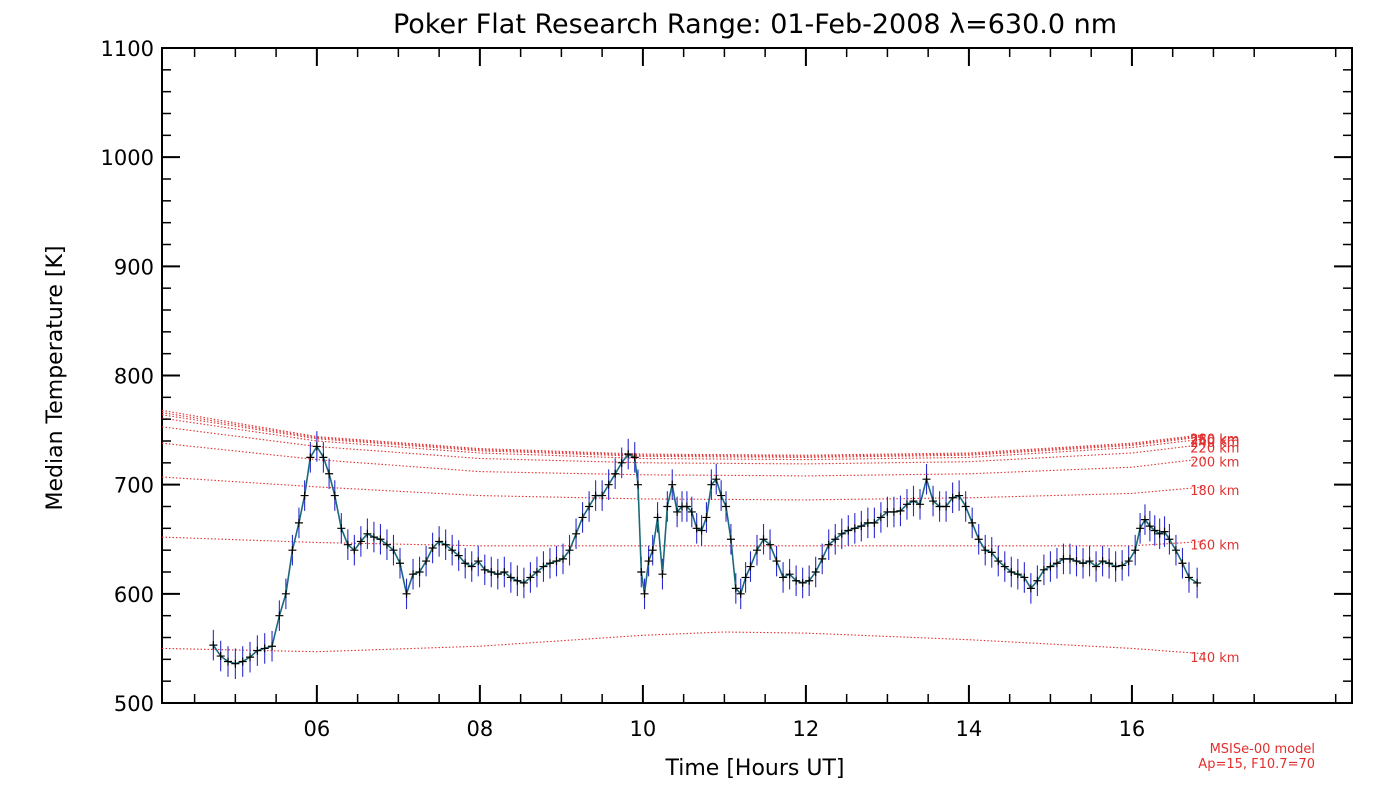  I want to click on y-tick-label: 600, so click(134, 595).